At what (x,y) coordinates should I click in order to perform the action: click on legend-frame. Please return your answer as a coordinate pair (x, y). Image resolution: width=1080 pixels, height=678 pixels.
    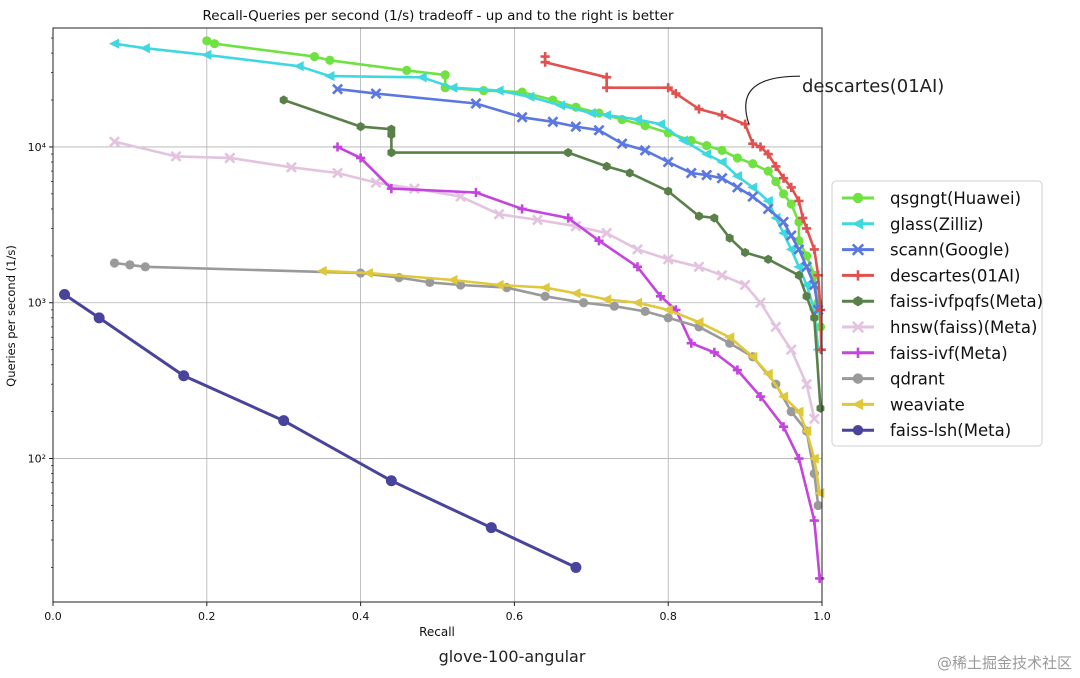
    Looking at the image, I should click on (937, 313).